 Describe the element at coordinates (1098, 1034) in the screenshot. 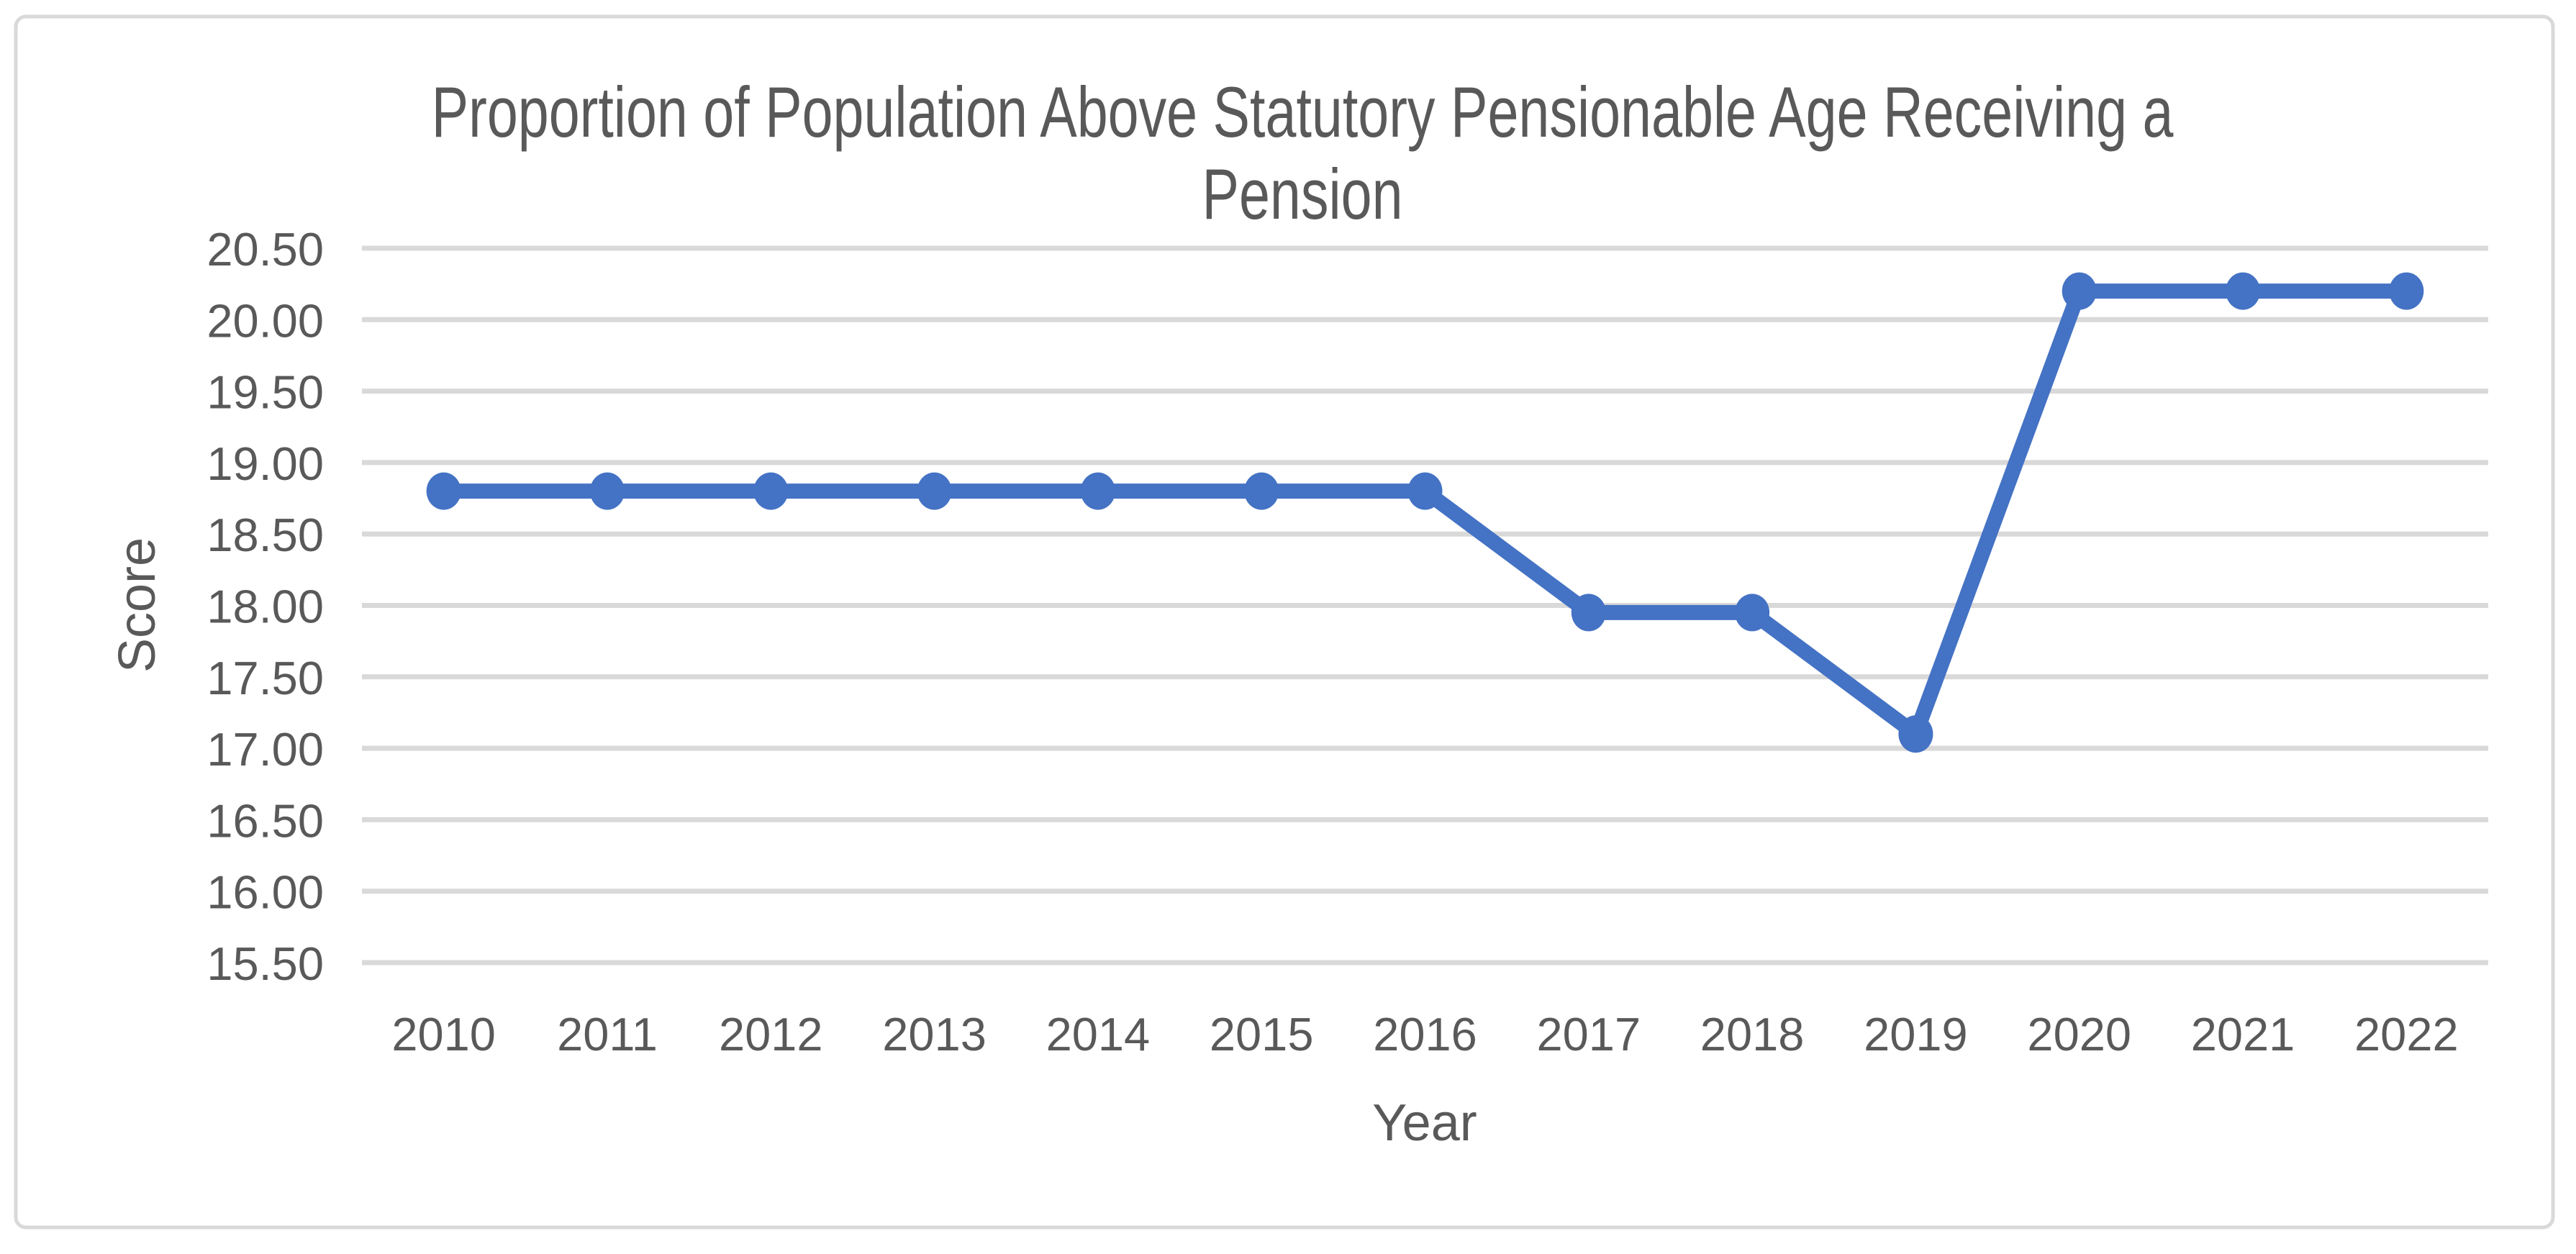

I see `x-tick-label: 2014` at that location.